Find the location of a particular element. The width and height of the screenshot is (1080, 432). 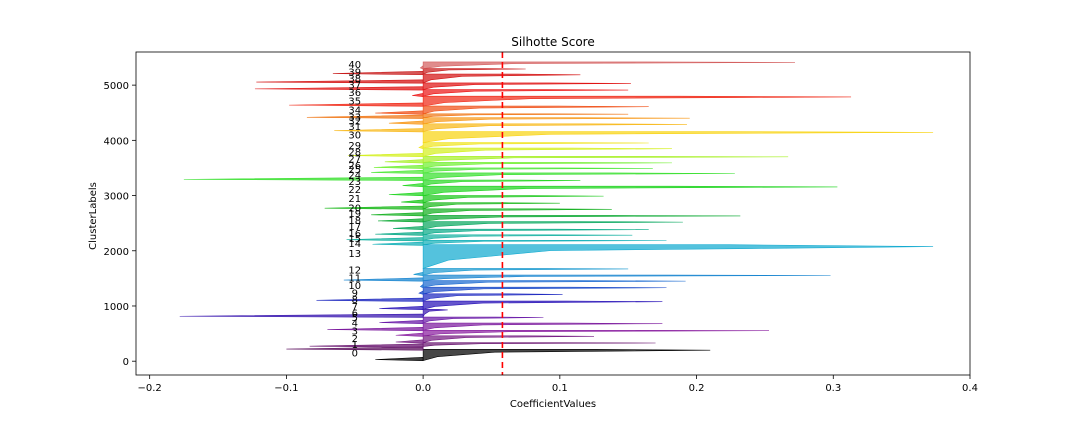

cluster-10-silhouette is located at coordinates (554, 284).